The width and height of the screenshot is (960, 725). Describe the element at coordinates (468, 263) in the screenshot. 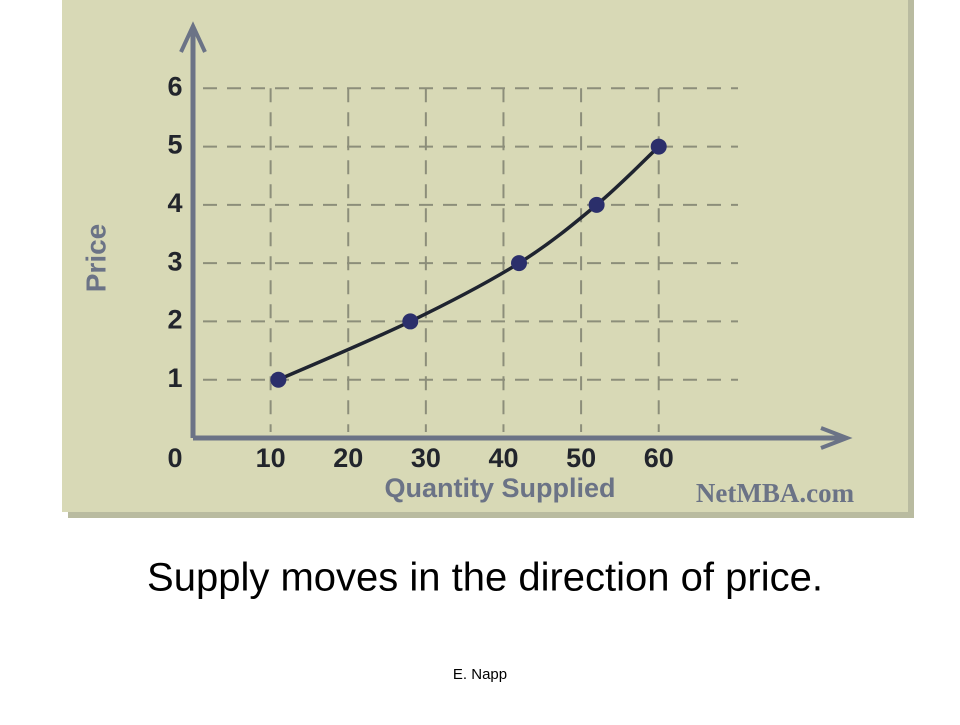

I see `supply-curve` at that location.